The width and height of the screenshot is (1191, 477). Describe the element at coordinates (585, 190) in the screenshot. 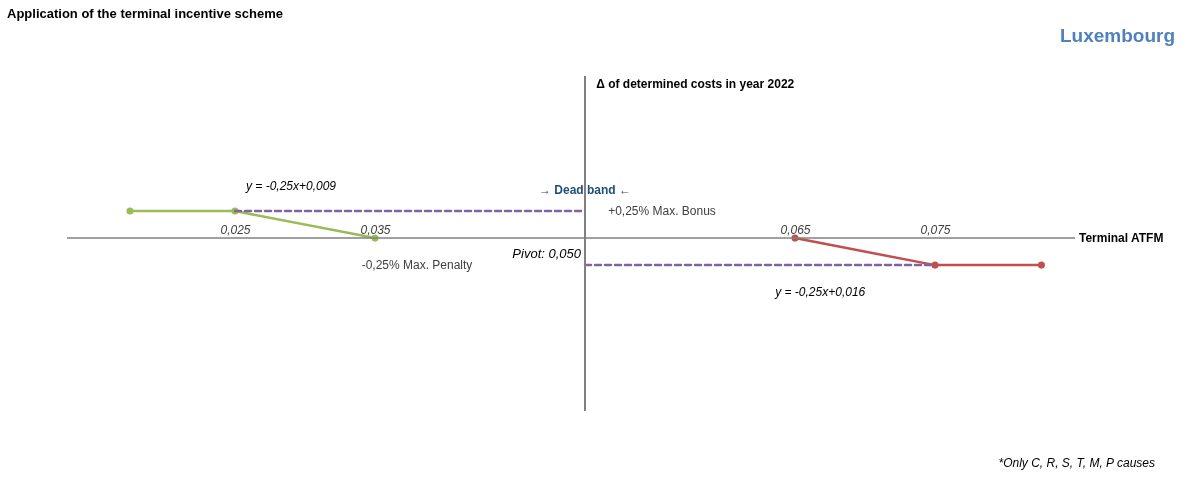

I see `text: → Dead band ←` at that location.